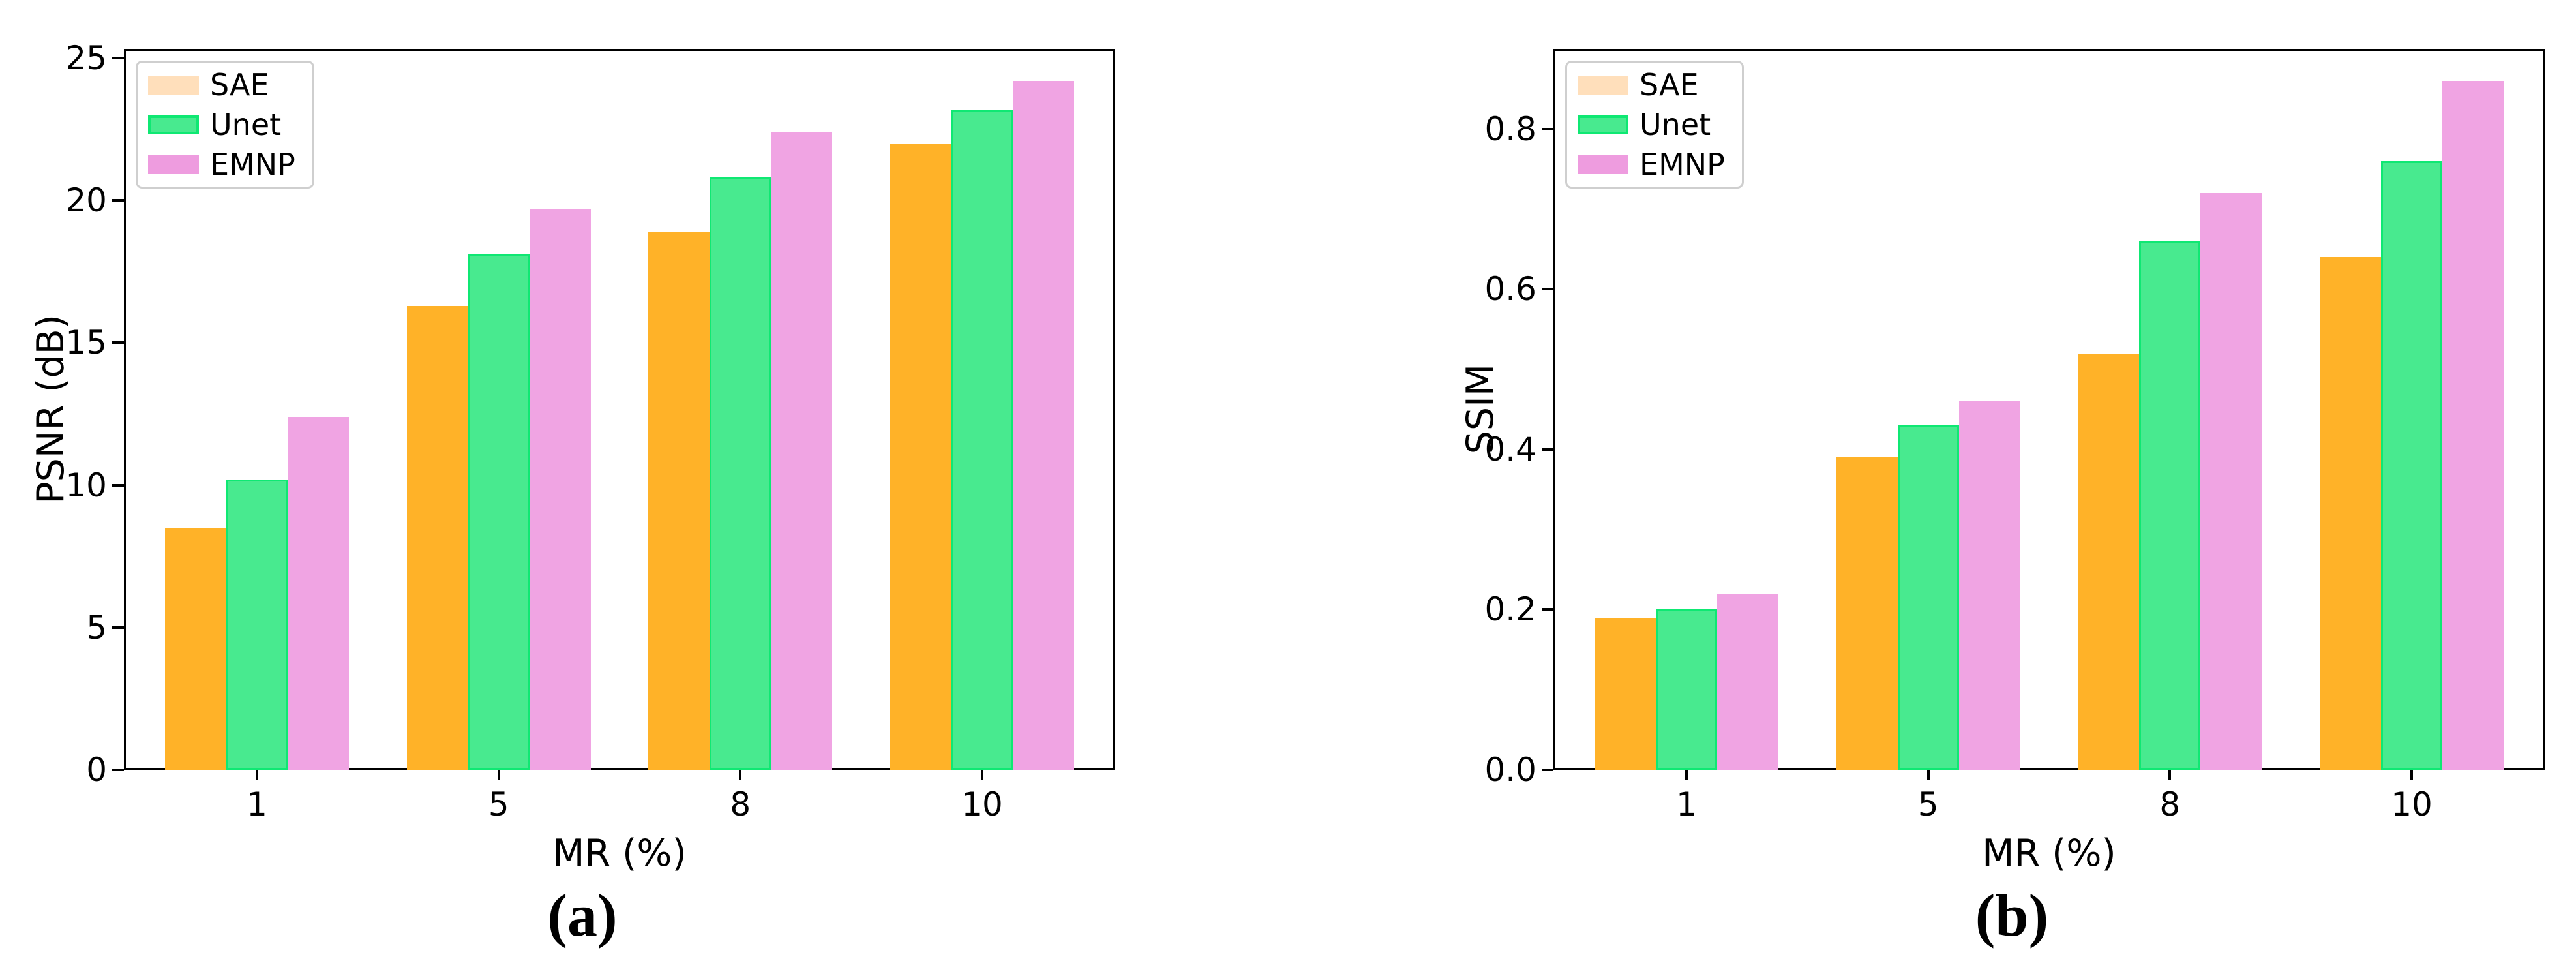 The image size is (2576, 961). I want to click on y-axis-label: SSIM, so click(1480, 409).